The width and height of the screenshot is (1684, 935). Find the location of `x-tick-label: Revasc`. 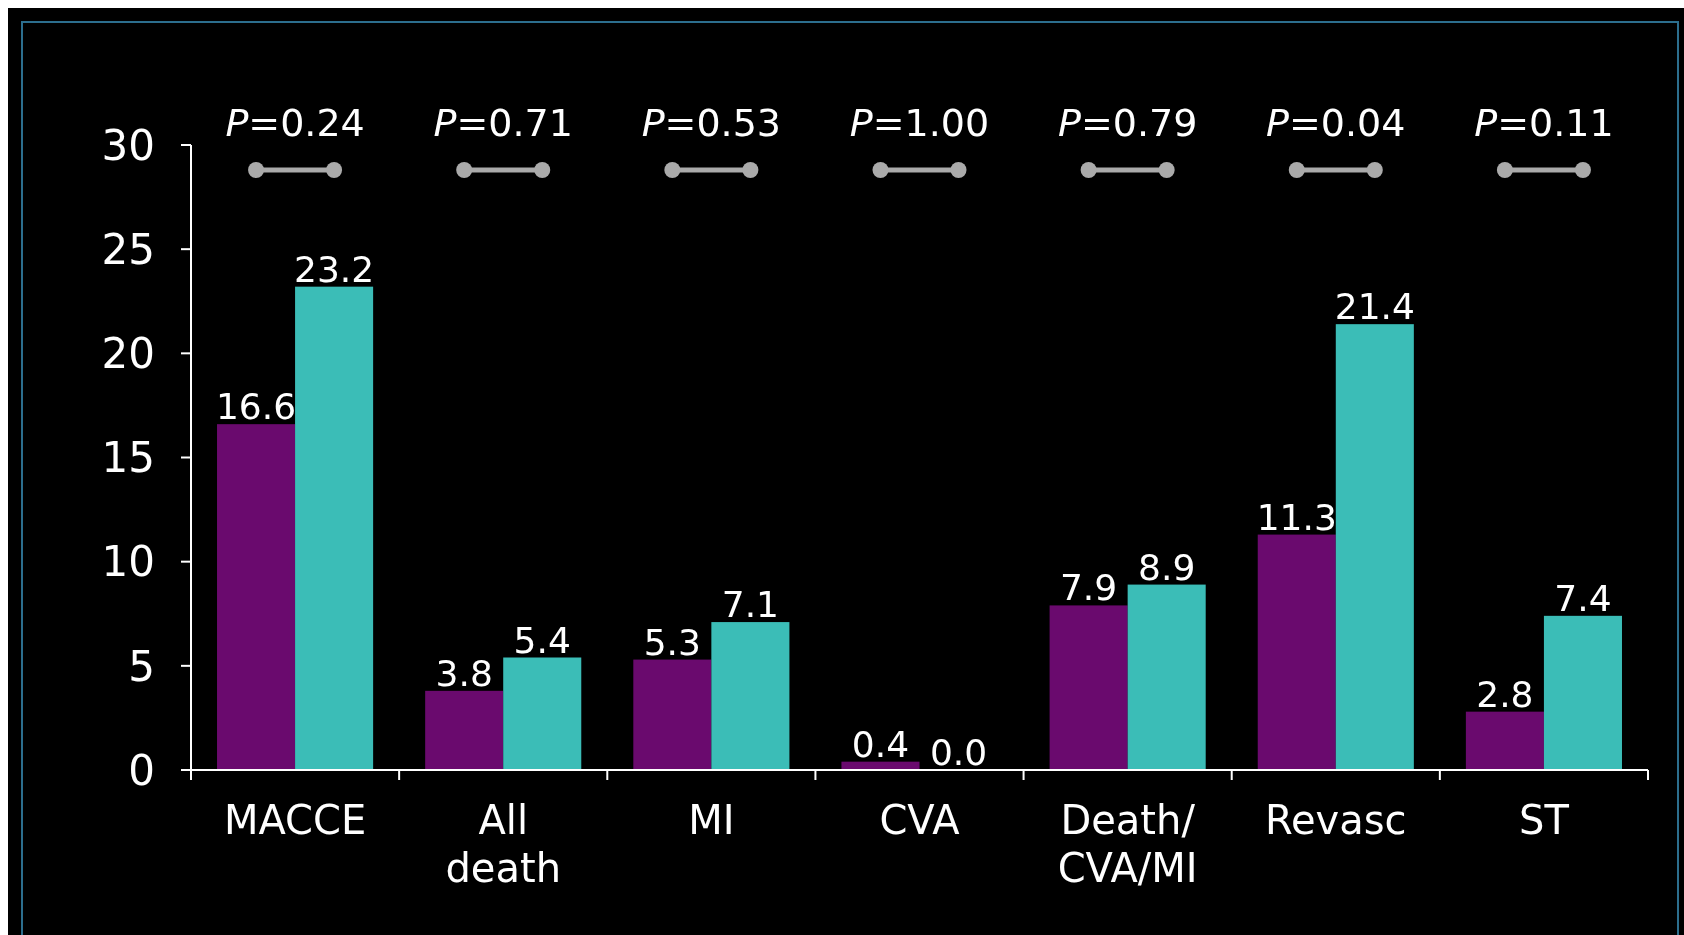

x-tick-label: Revasc is located at coordinates (1335, 820).